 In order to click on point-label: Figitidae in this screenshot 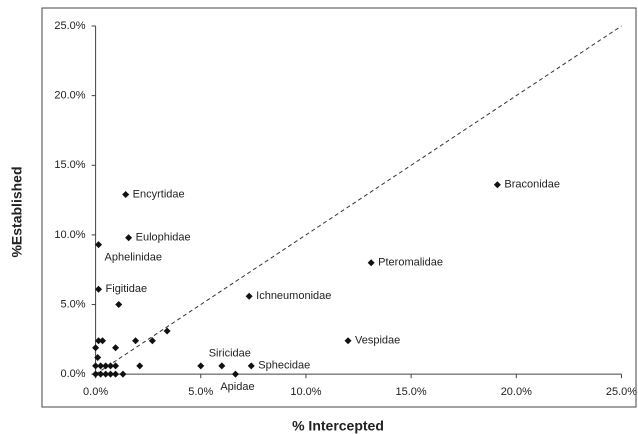, I will do `click(127, 289)`.